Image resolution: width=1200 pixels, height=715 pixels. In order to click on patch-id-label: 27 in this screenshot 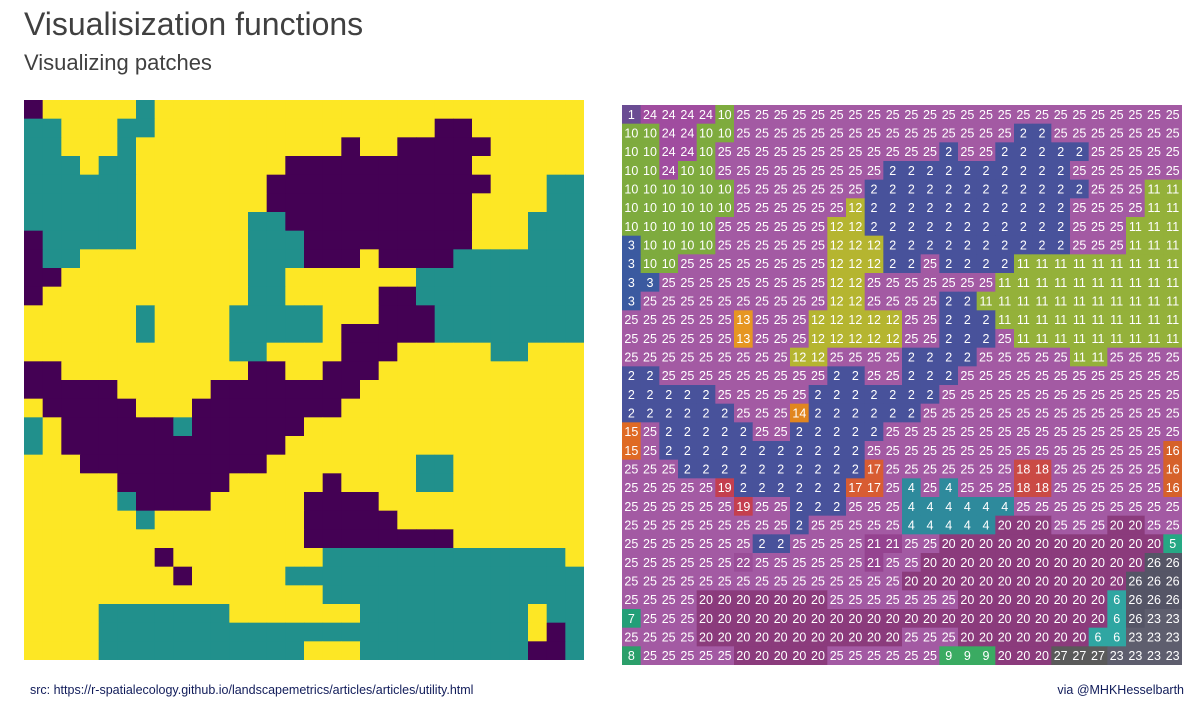, I will do `click(1079, 656)`.